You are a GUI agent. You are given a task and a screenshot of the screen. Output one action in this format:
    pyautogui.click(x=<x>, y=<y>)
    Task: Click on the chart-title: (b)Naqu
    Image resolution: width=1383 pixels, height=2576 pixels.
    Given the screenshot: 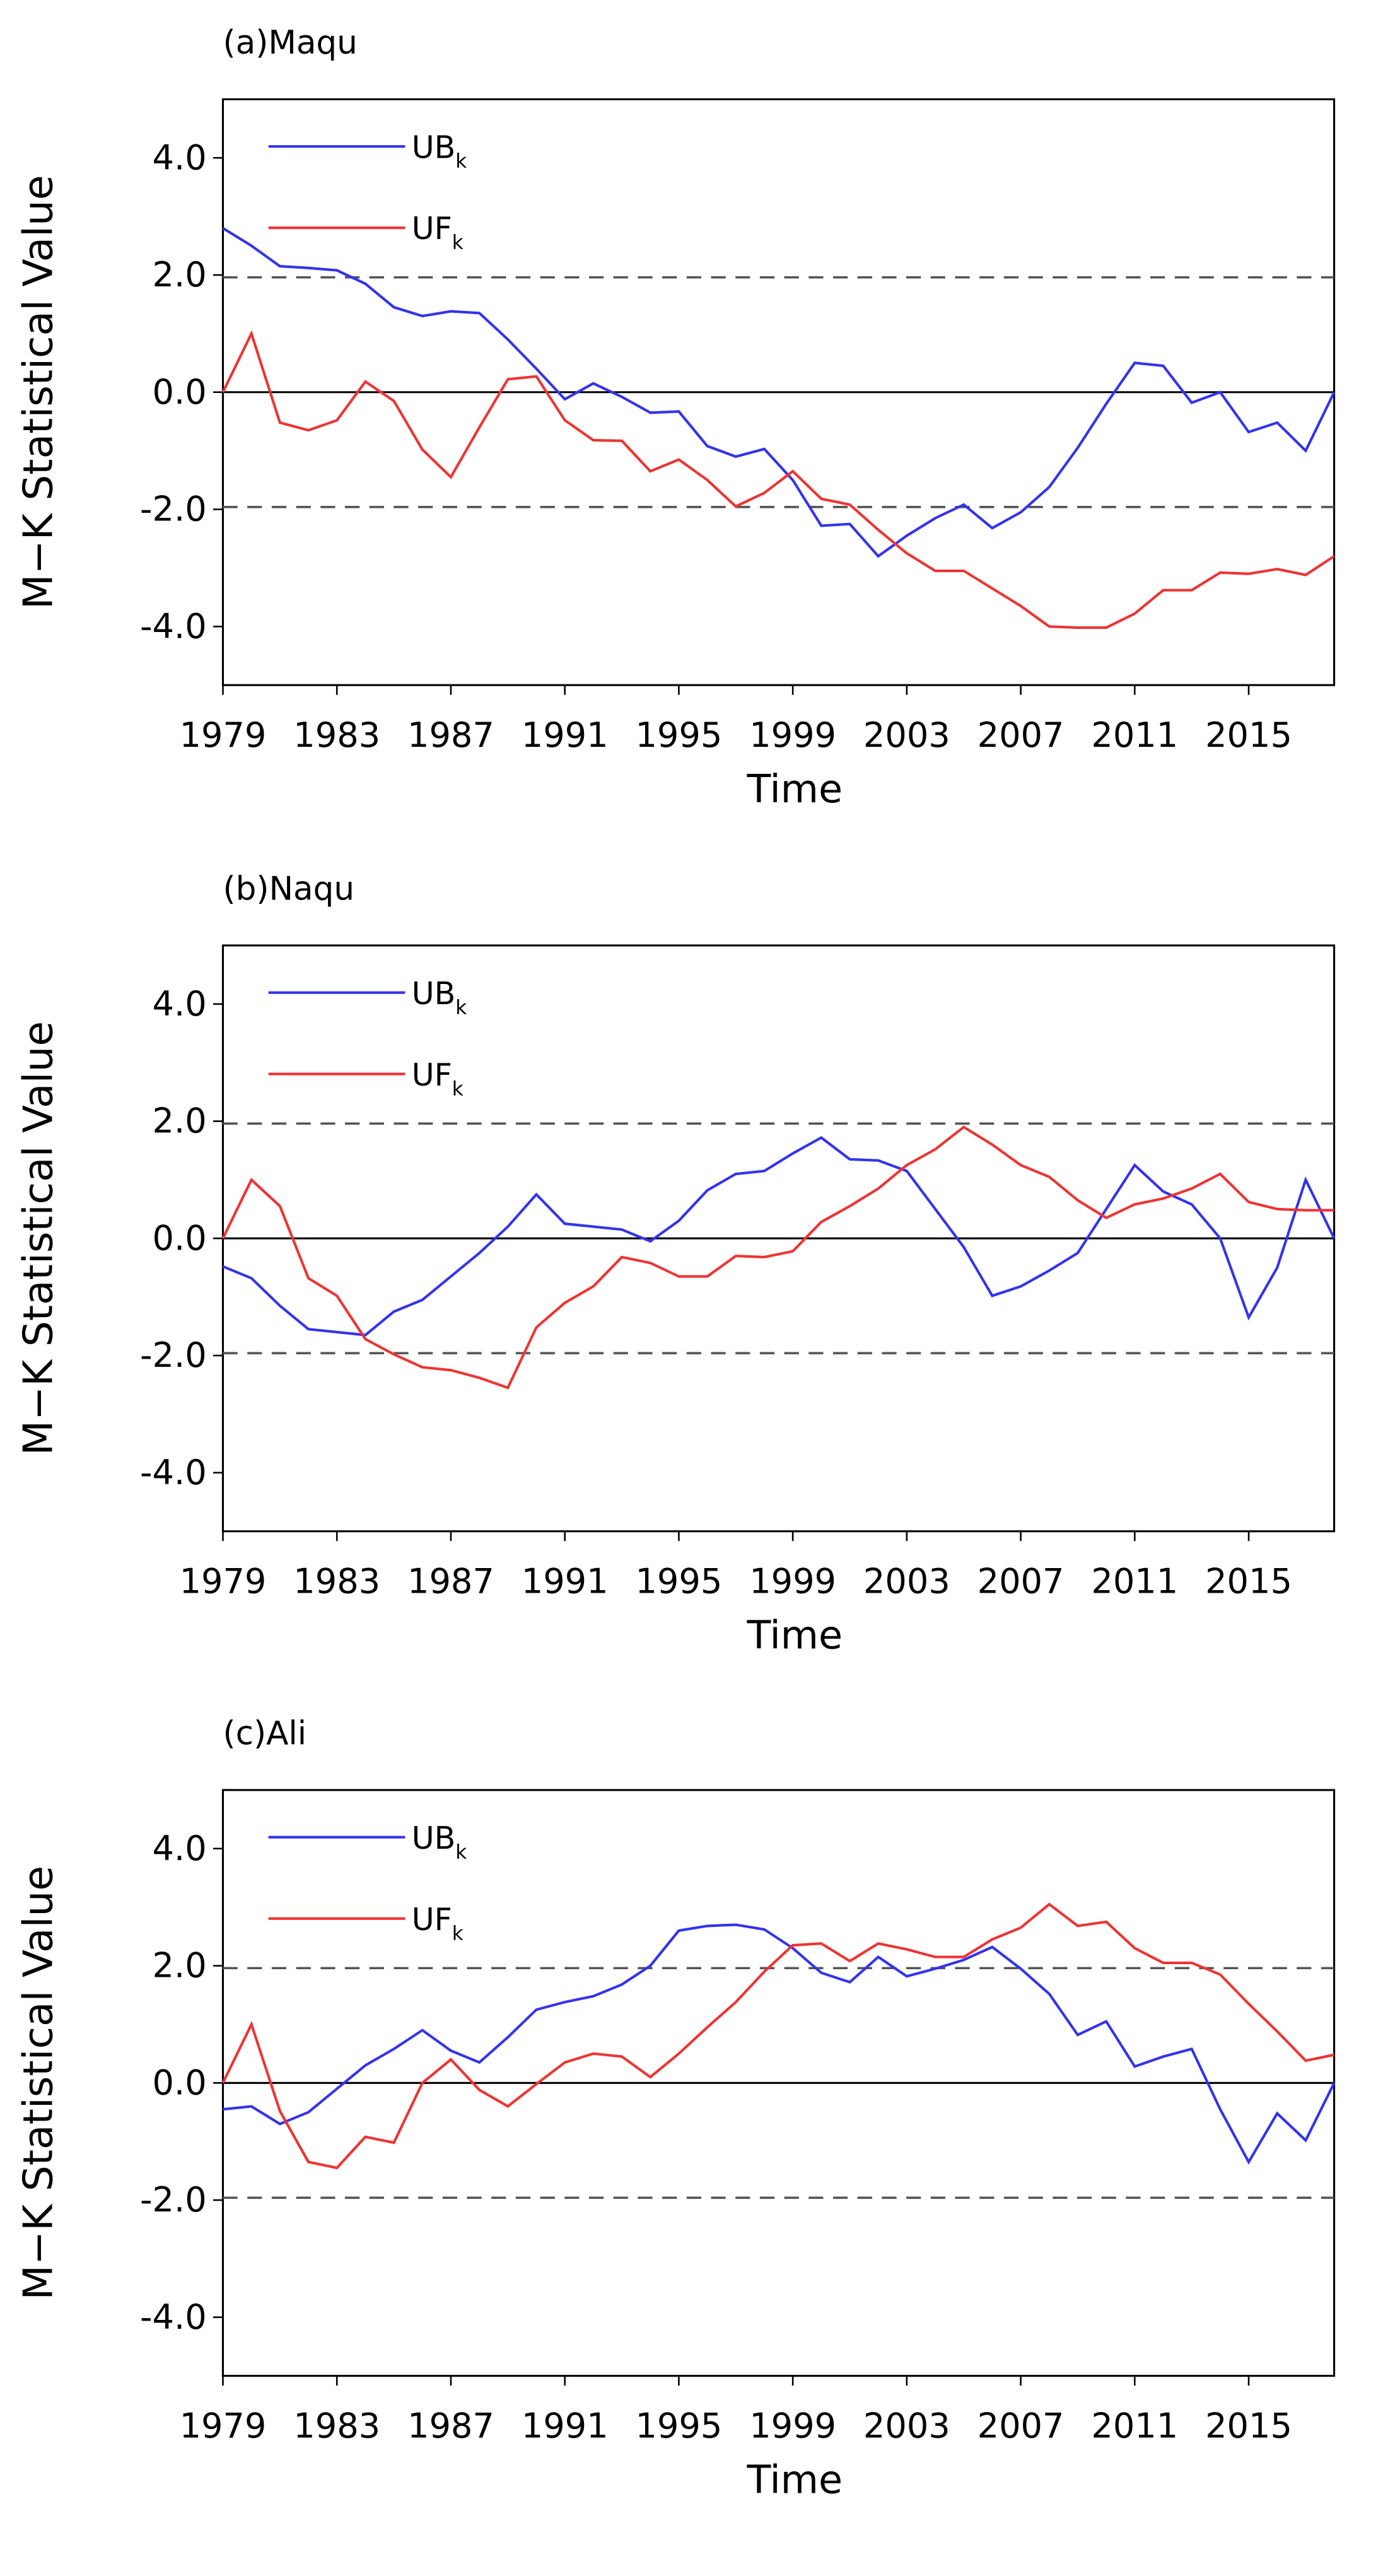 What is the action you would take?
    pyautogui.click(x=288, y=889)
    